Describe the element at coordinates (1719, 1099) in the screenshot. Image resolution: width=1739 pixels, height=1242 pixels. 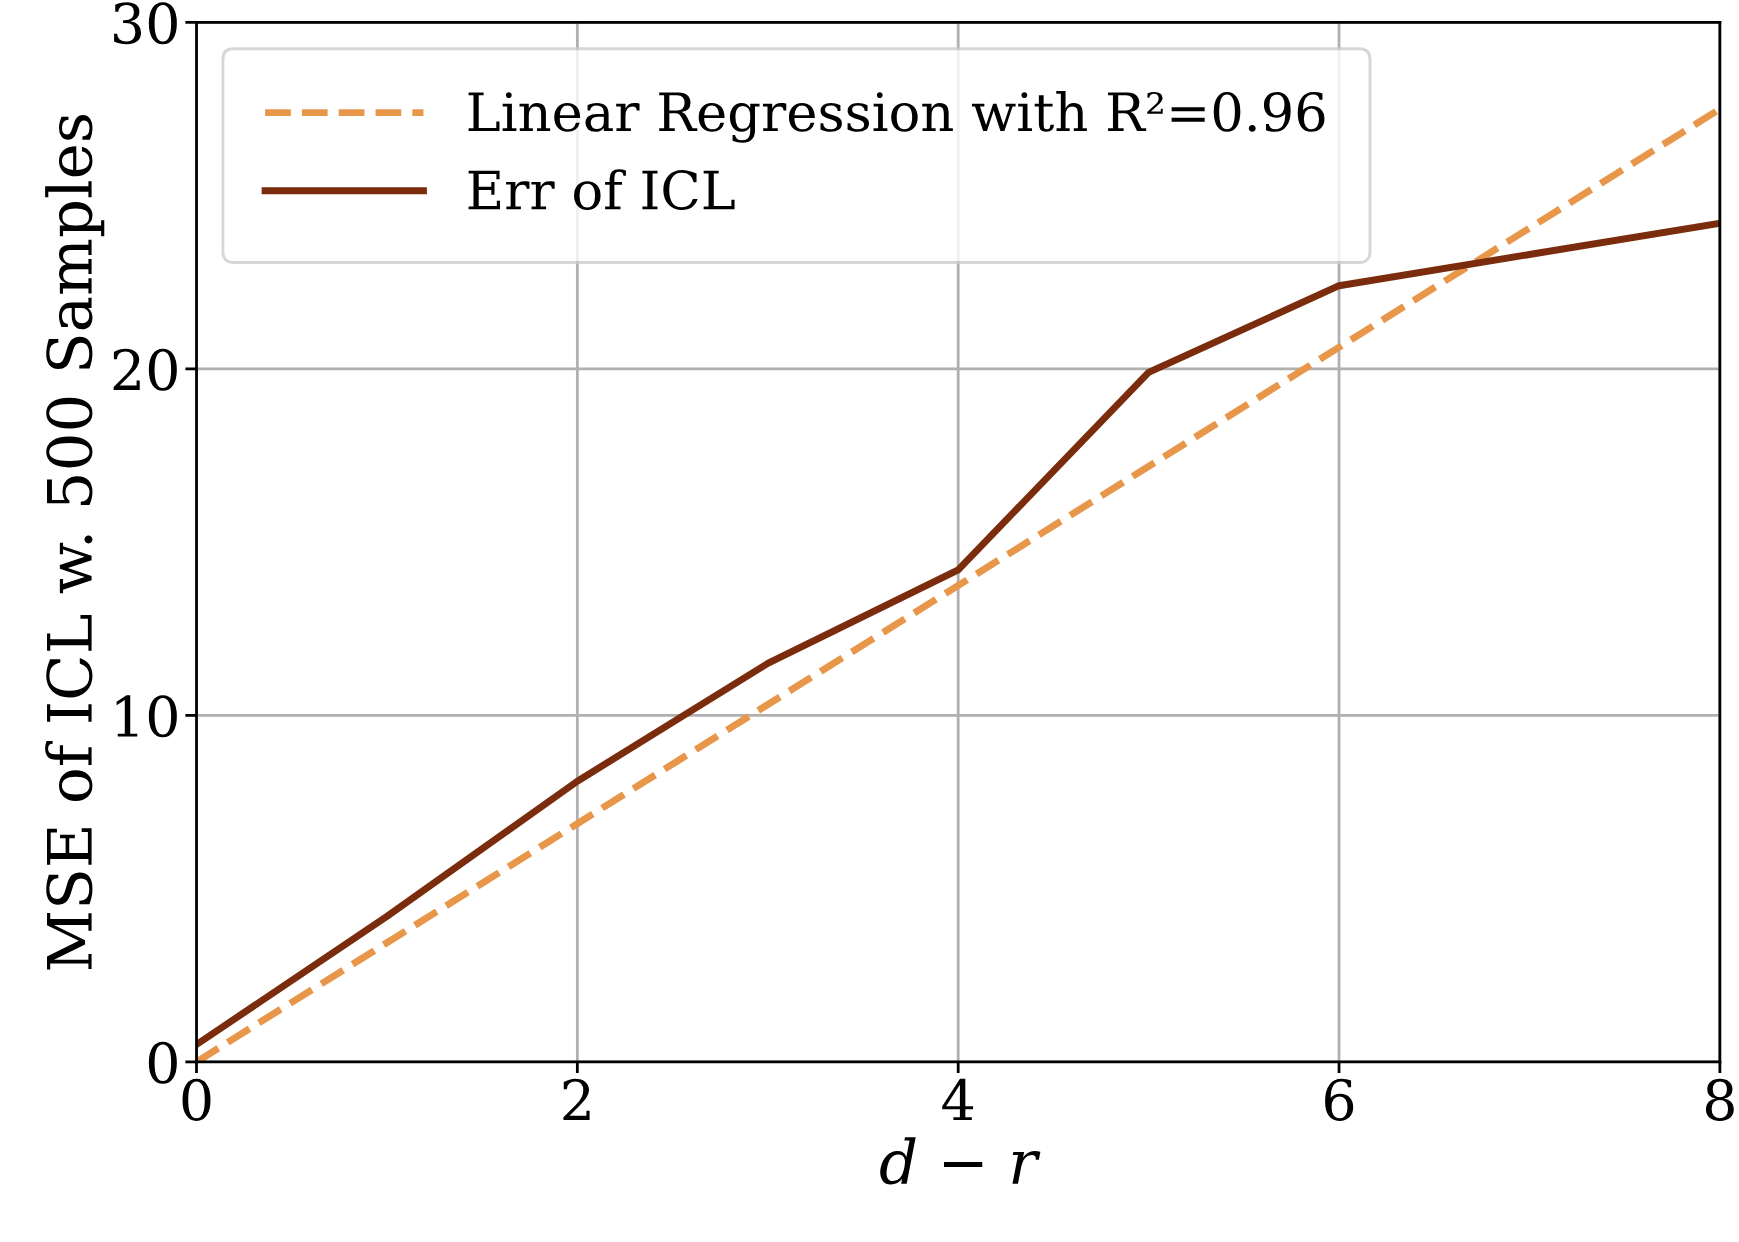
I see `x-tick-label: 8` at that location.